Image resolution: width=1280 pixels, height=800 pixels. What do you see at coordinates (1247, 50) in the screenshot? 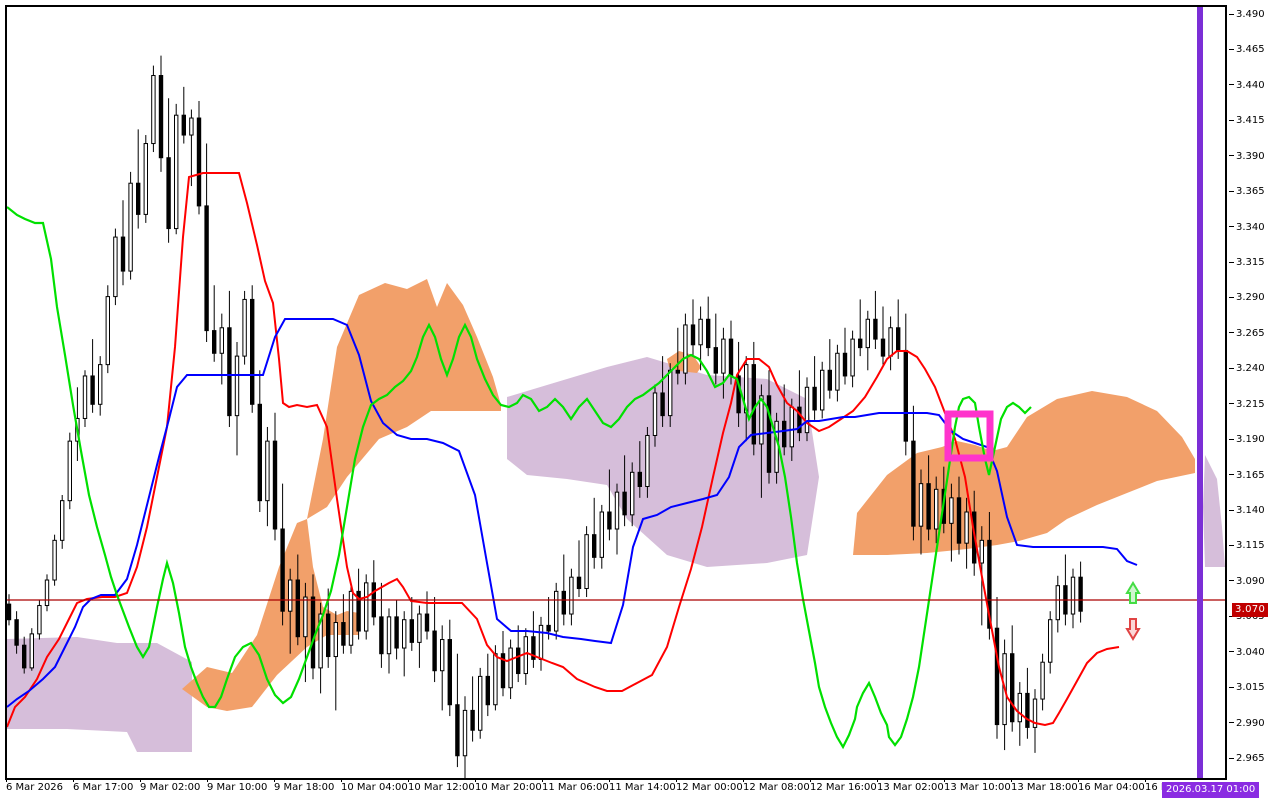
I see `price-tick: 3.465` at bounding box center [1247, 50].